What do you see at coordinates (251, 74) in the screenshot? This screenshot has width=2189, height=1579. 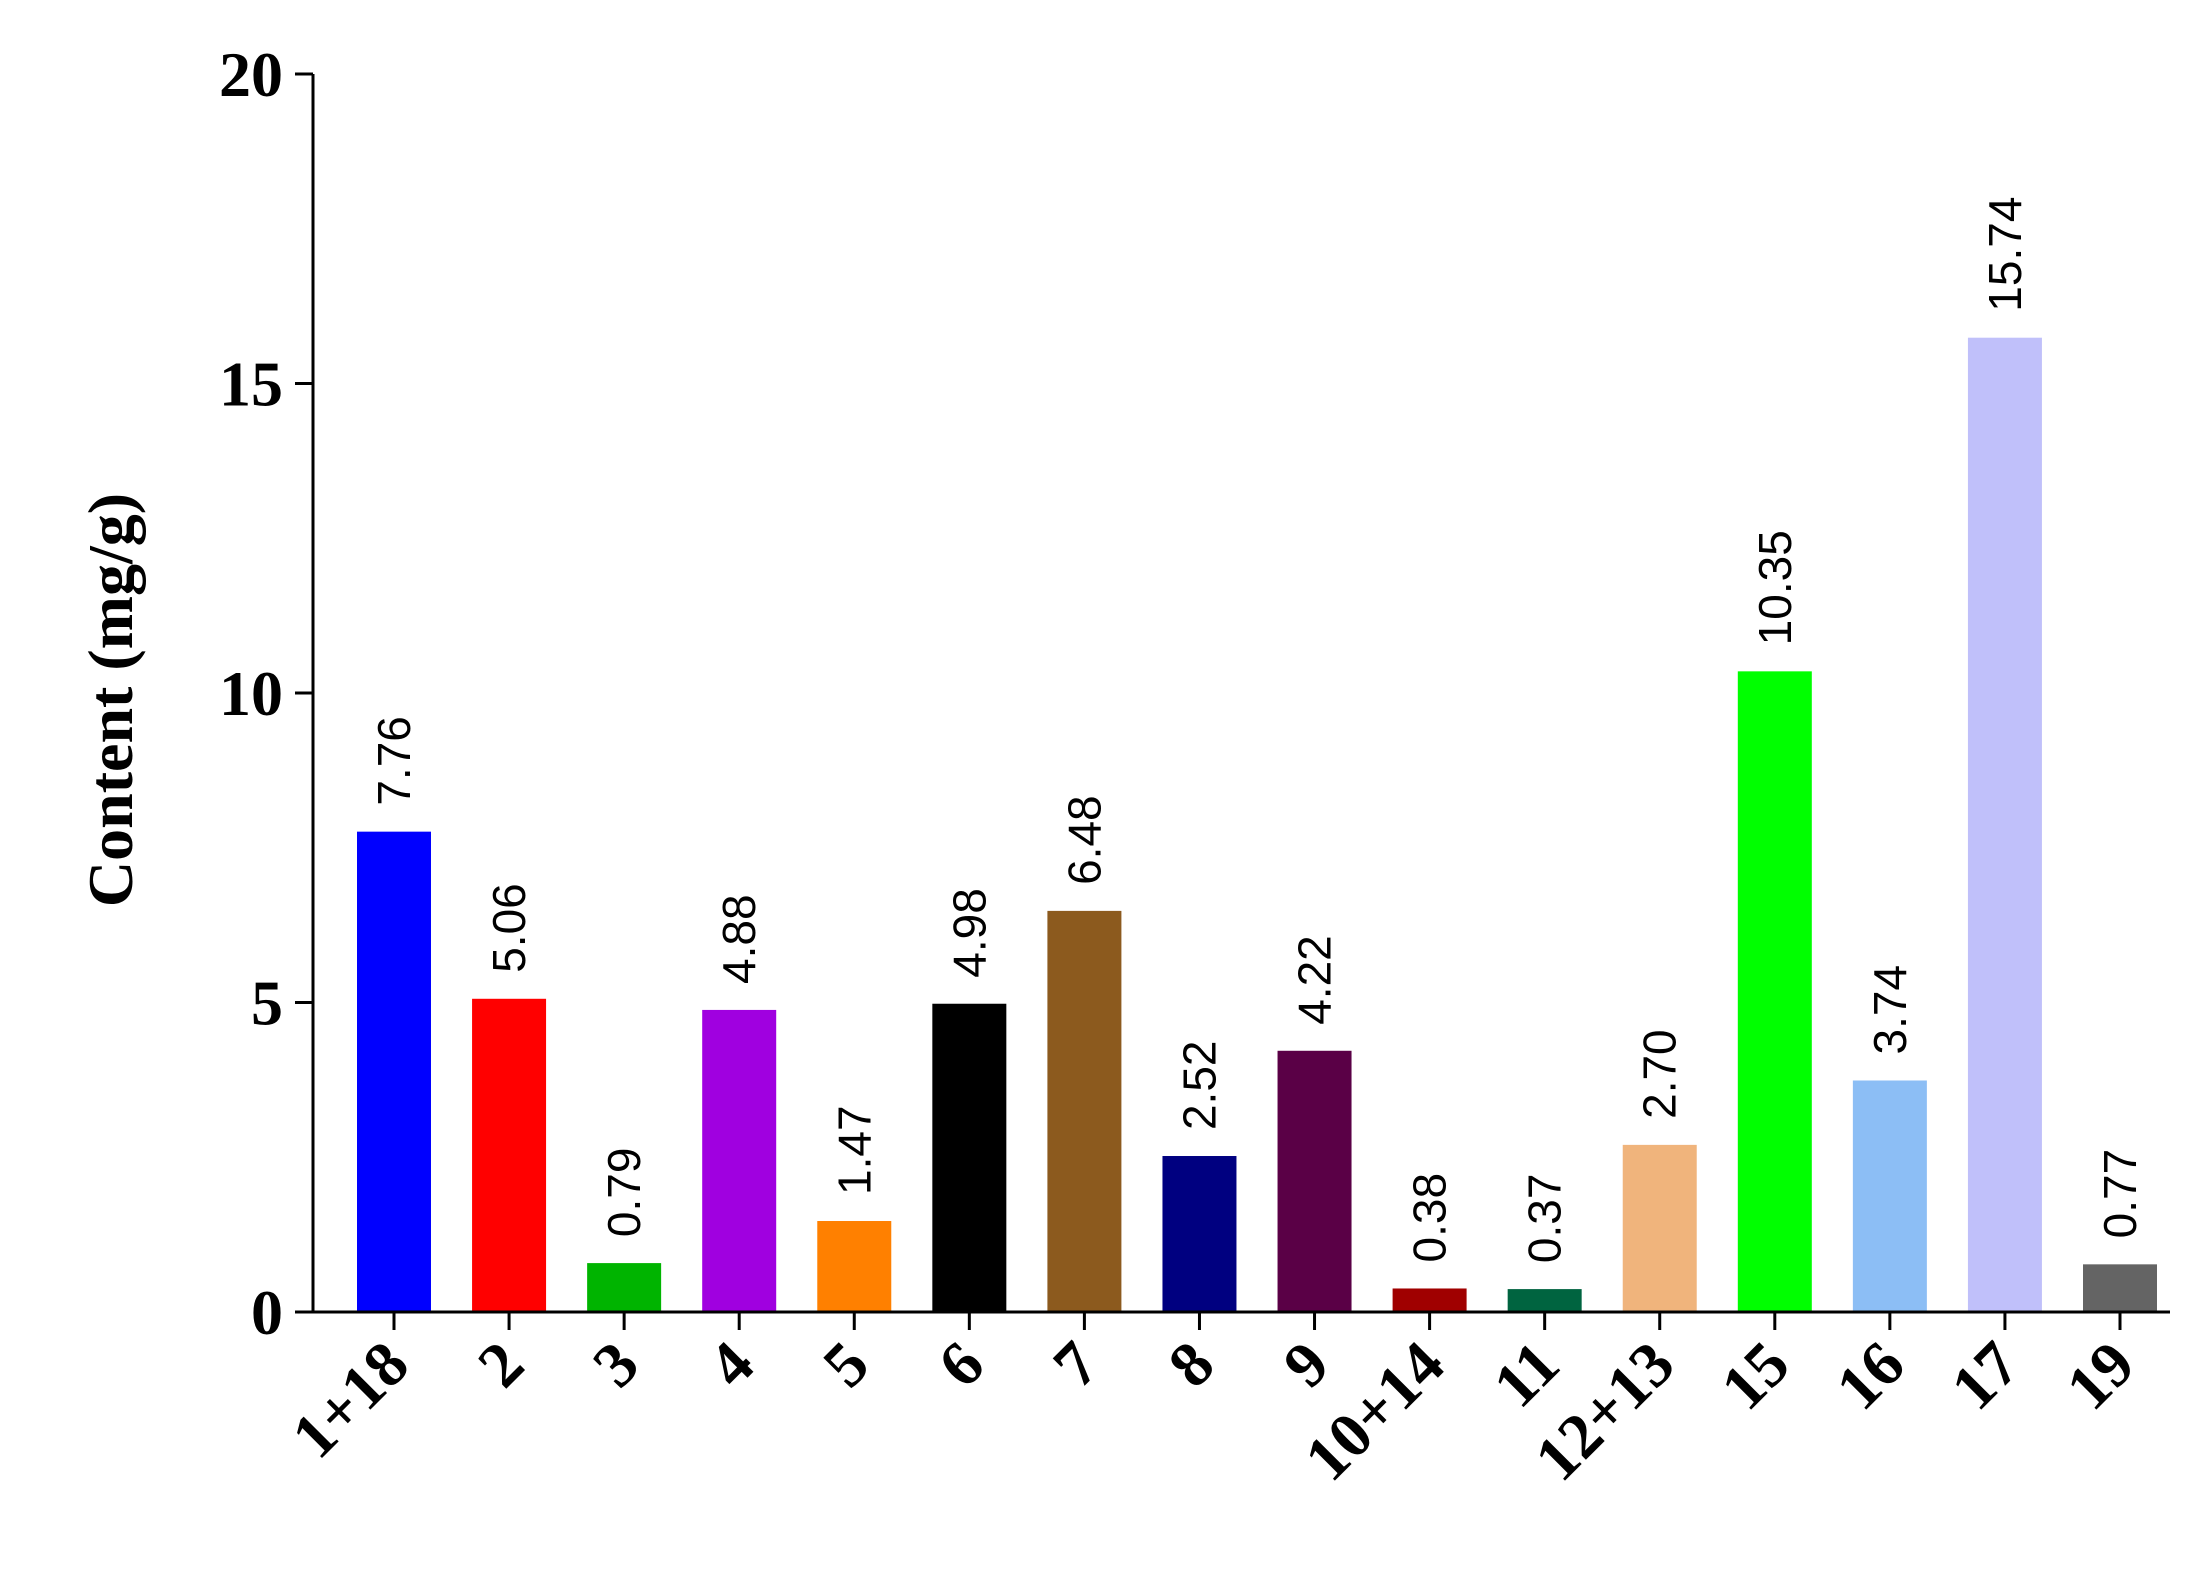 I see `y-tick-label: 20` at bounding box center [251, 74].